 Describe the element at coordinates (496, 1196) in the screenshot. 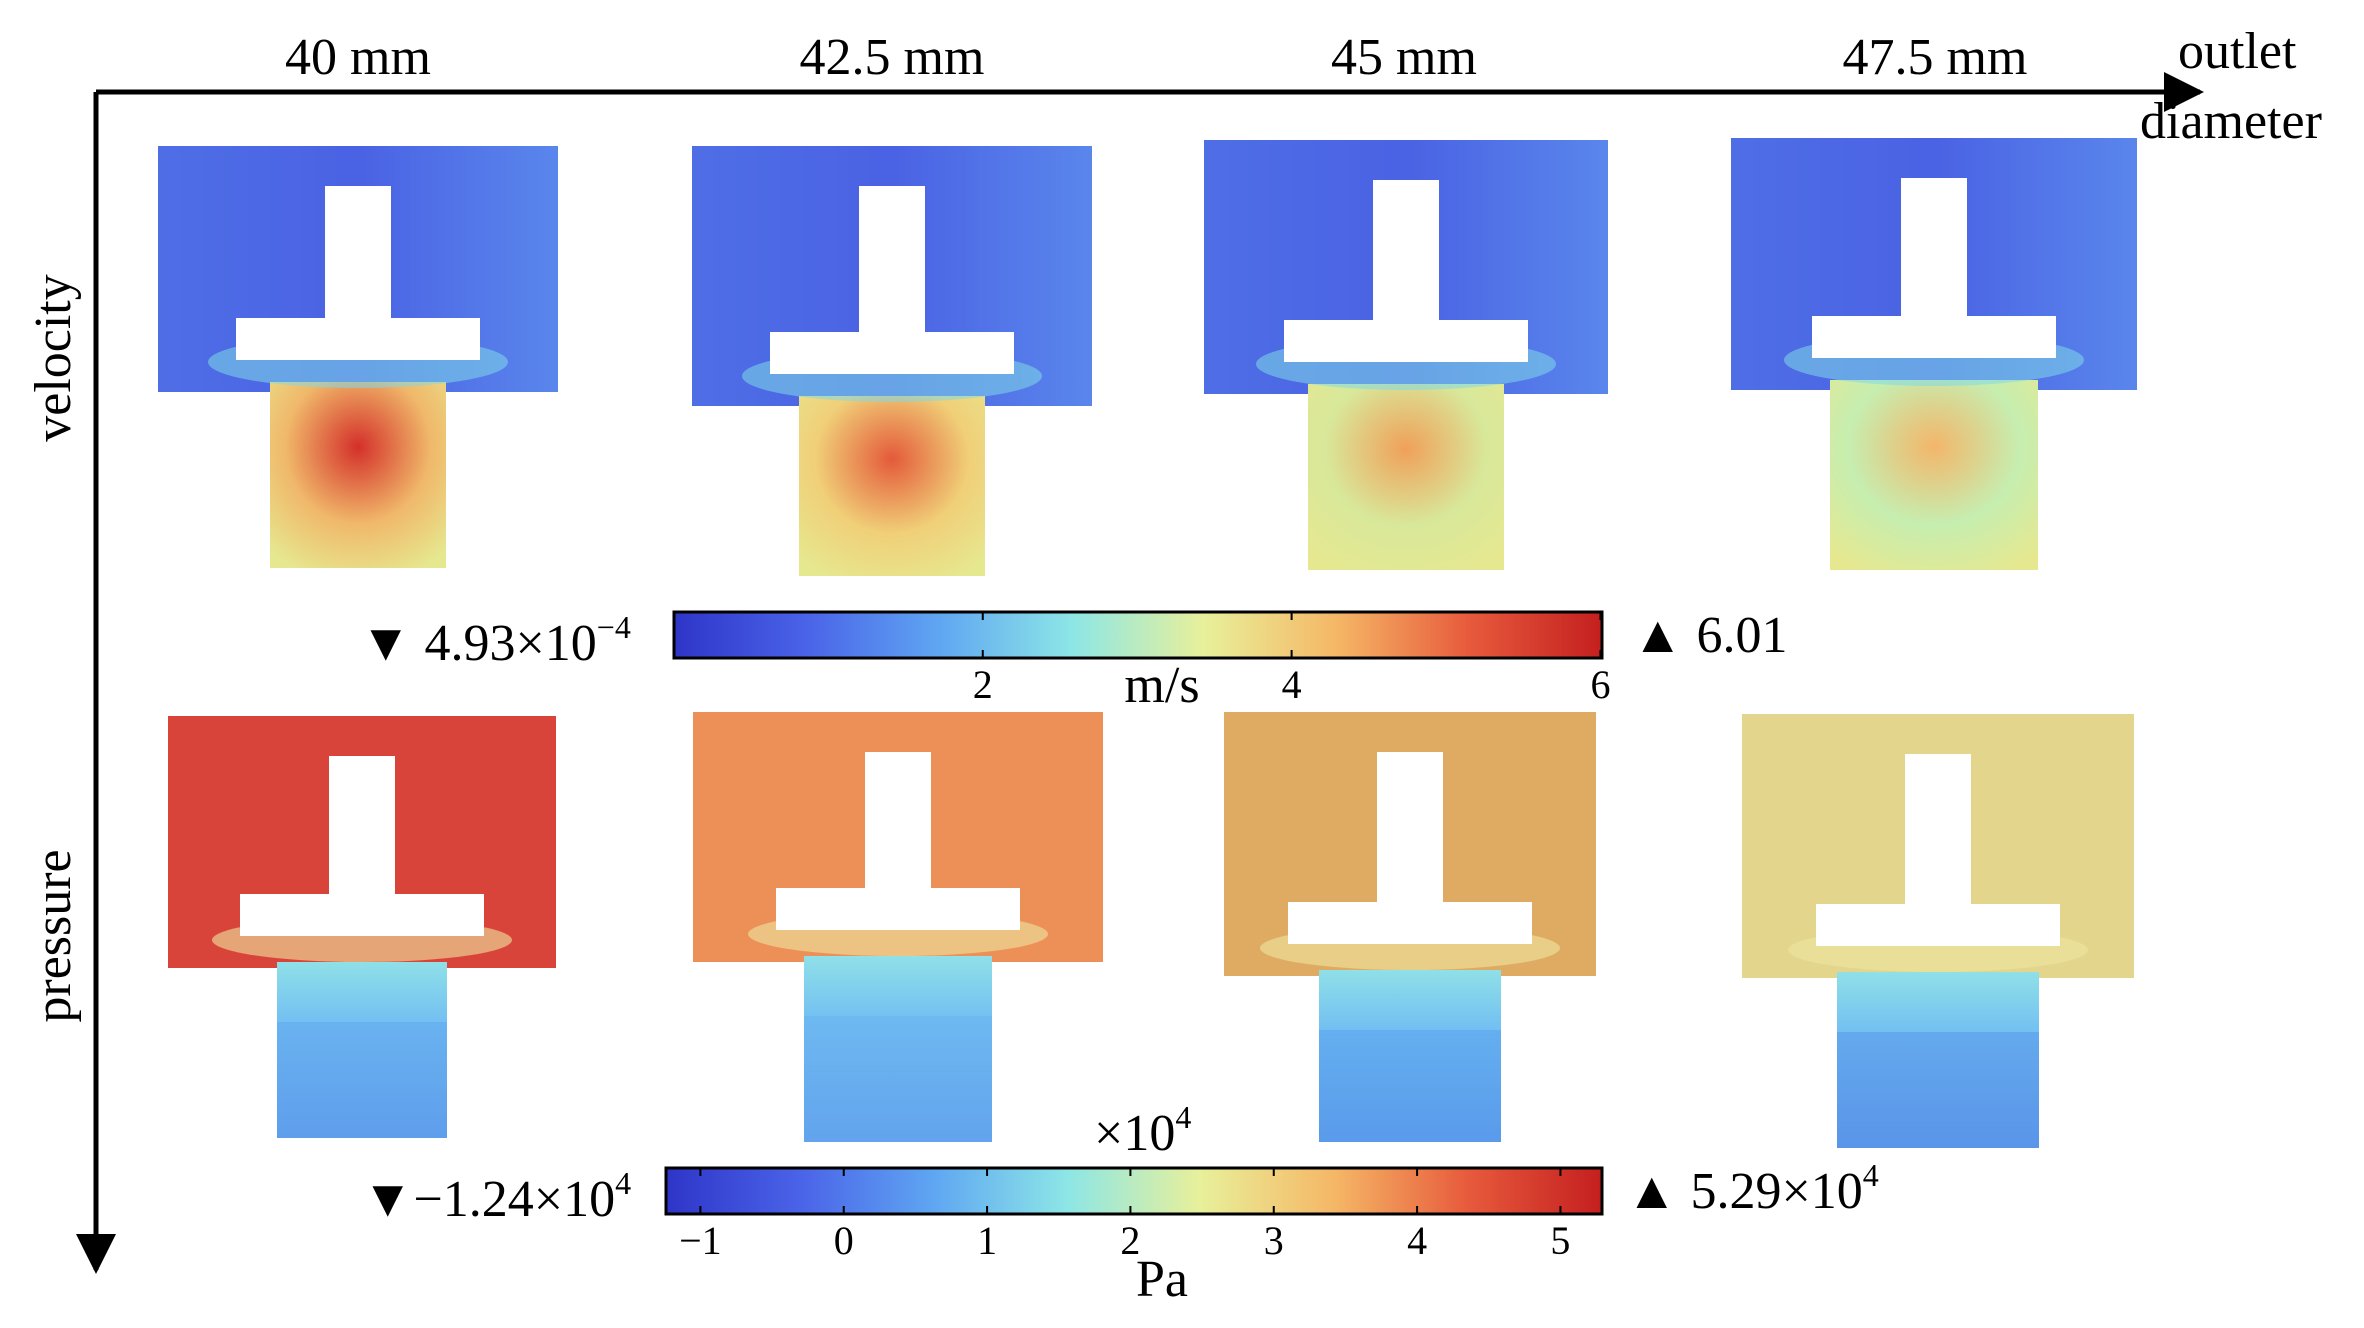

I see `pressure-min-label: ▼−1.24×104` at that location.